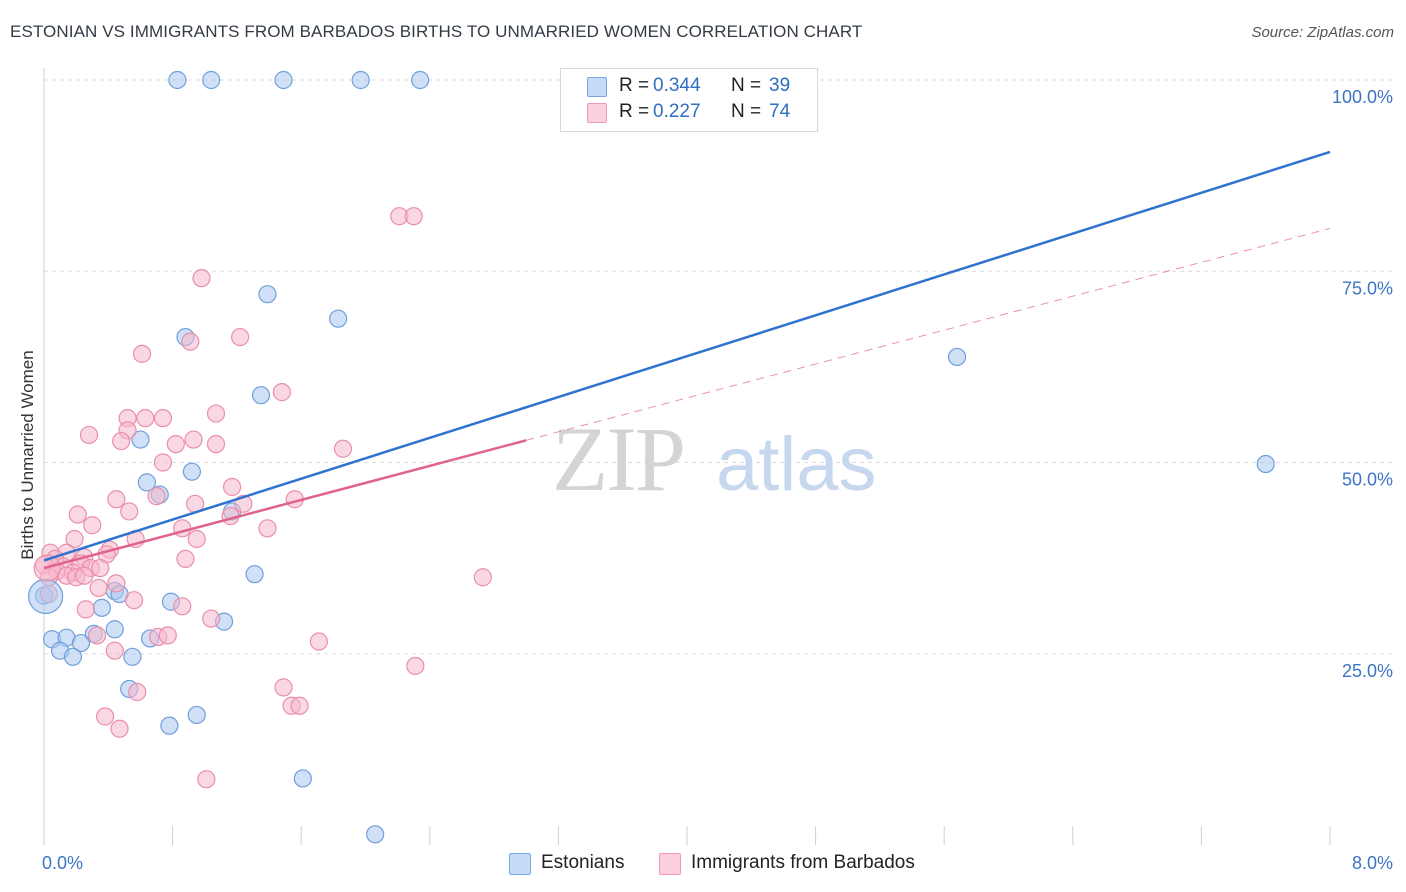 This screenshot has width=1406, height=892. I want to click on watermark: ZIP atlas, so click(714, 459).